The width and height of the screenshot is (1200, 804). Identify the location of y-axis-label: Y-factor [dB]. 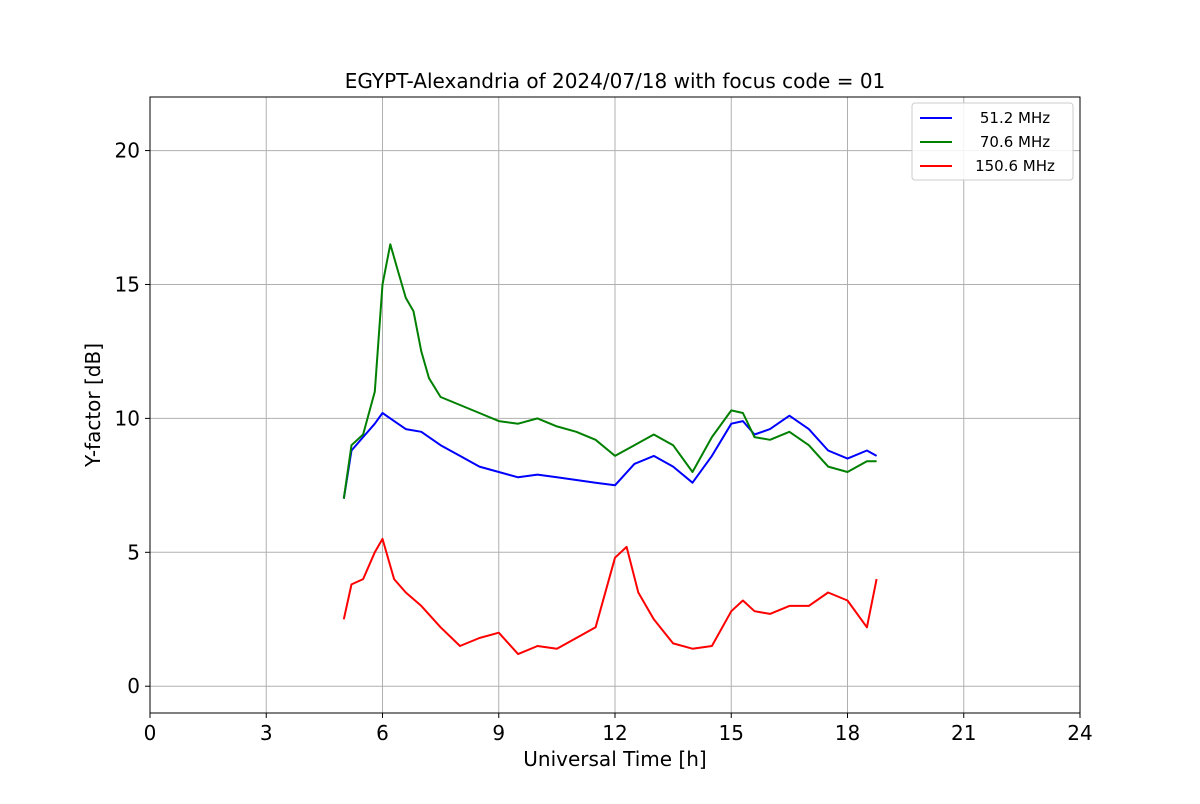
(93, 405).